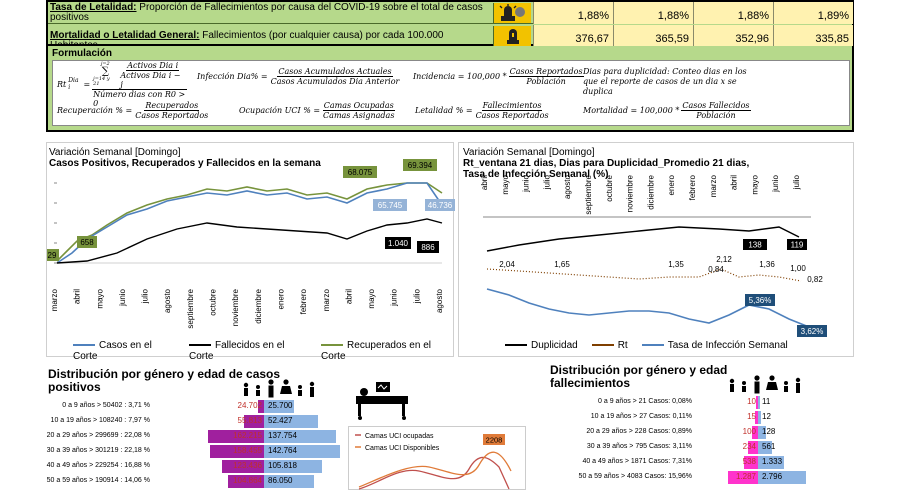 This screenshot has height=490, width=900. What do you see at coordinates (402, 448) in the screenshot?
I see `uci-legend-disponibles: Camas UCI Disponibles` at bounding box center [402, 448].